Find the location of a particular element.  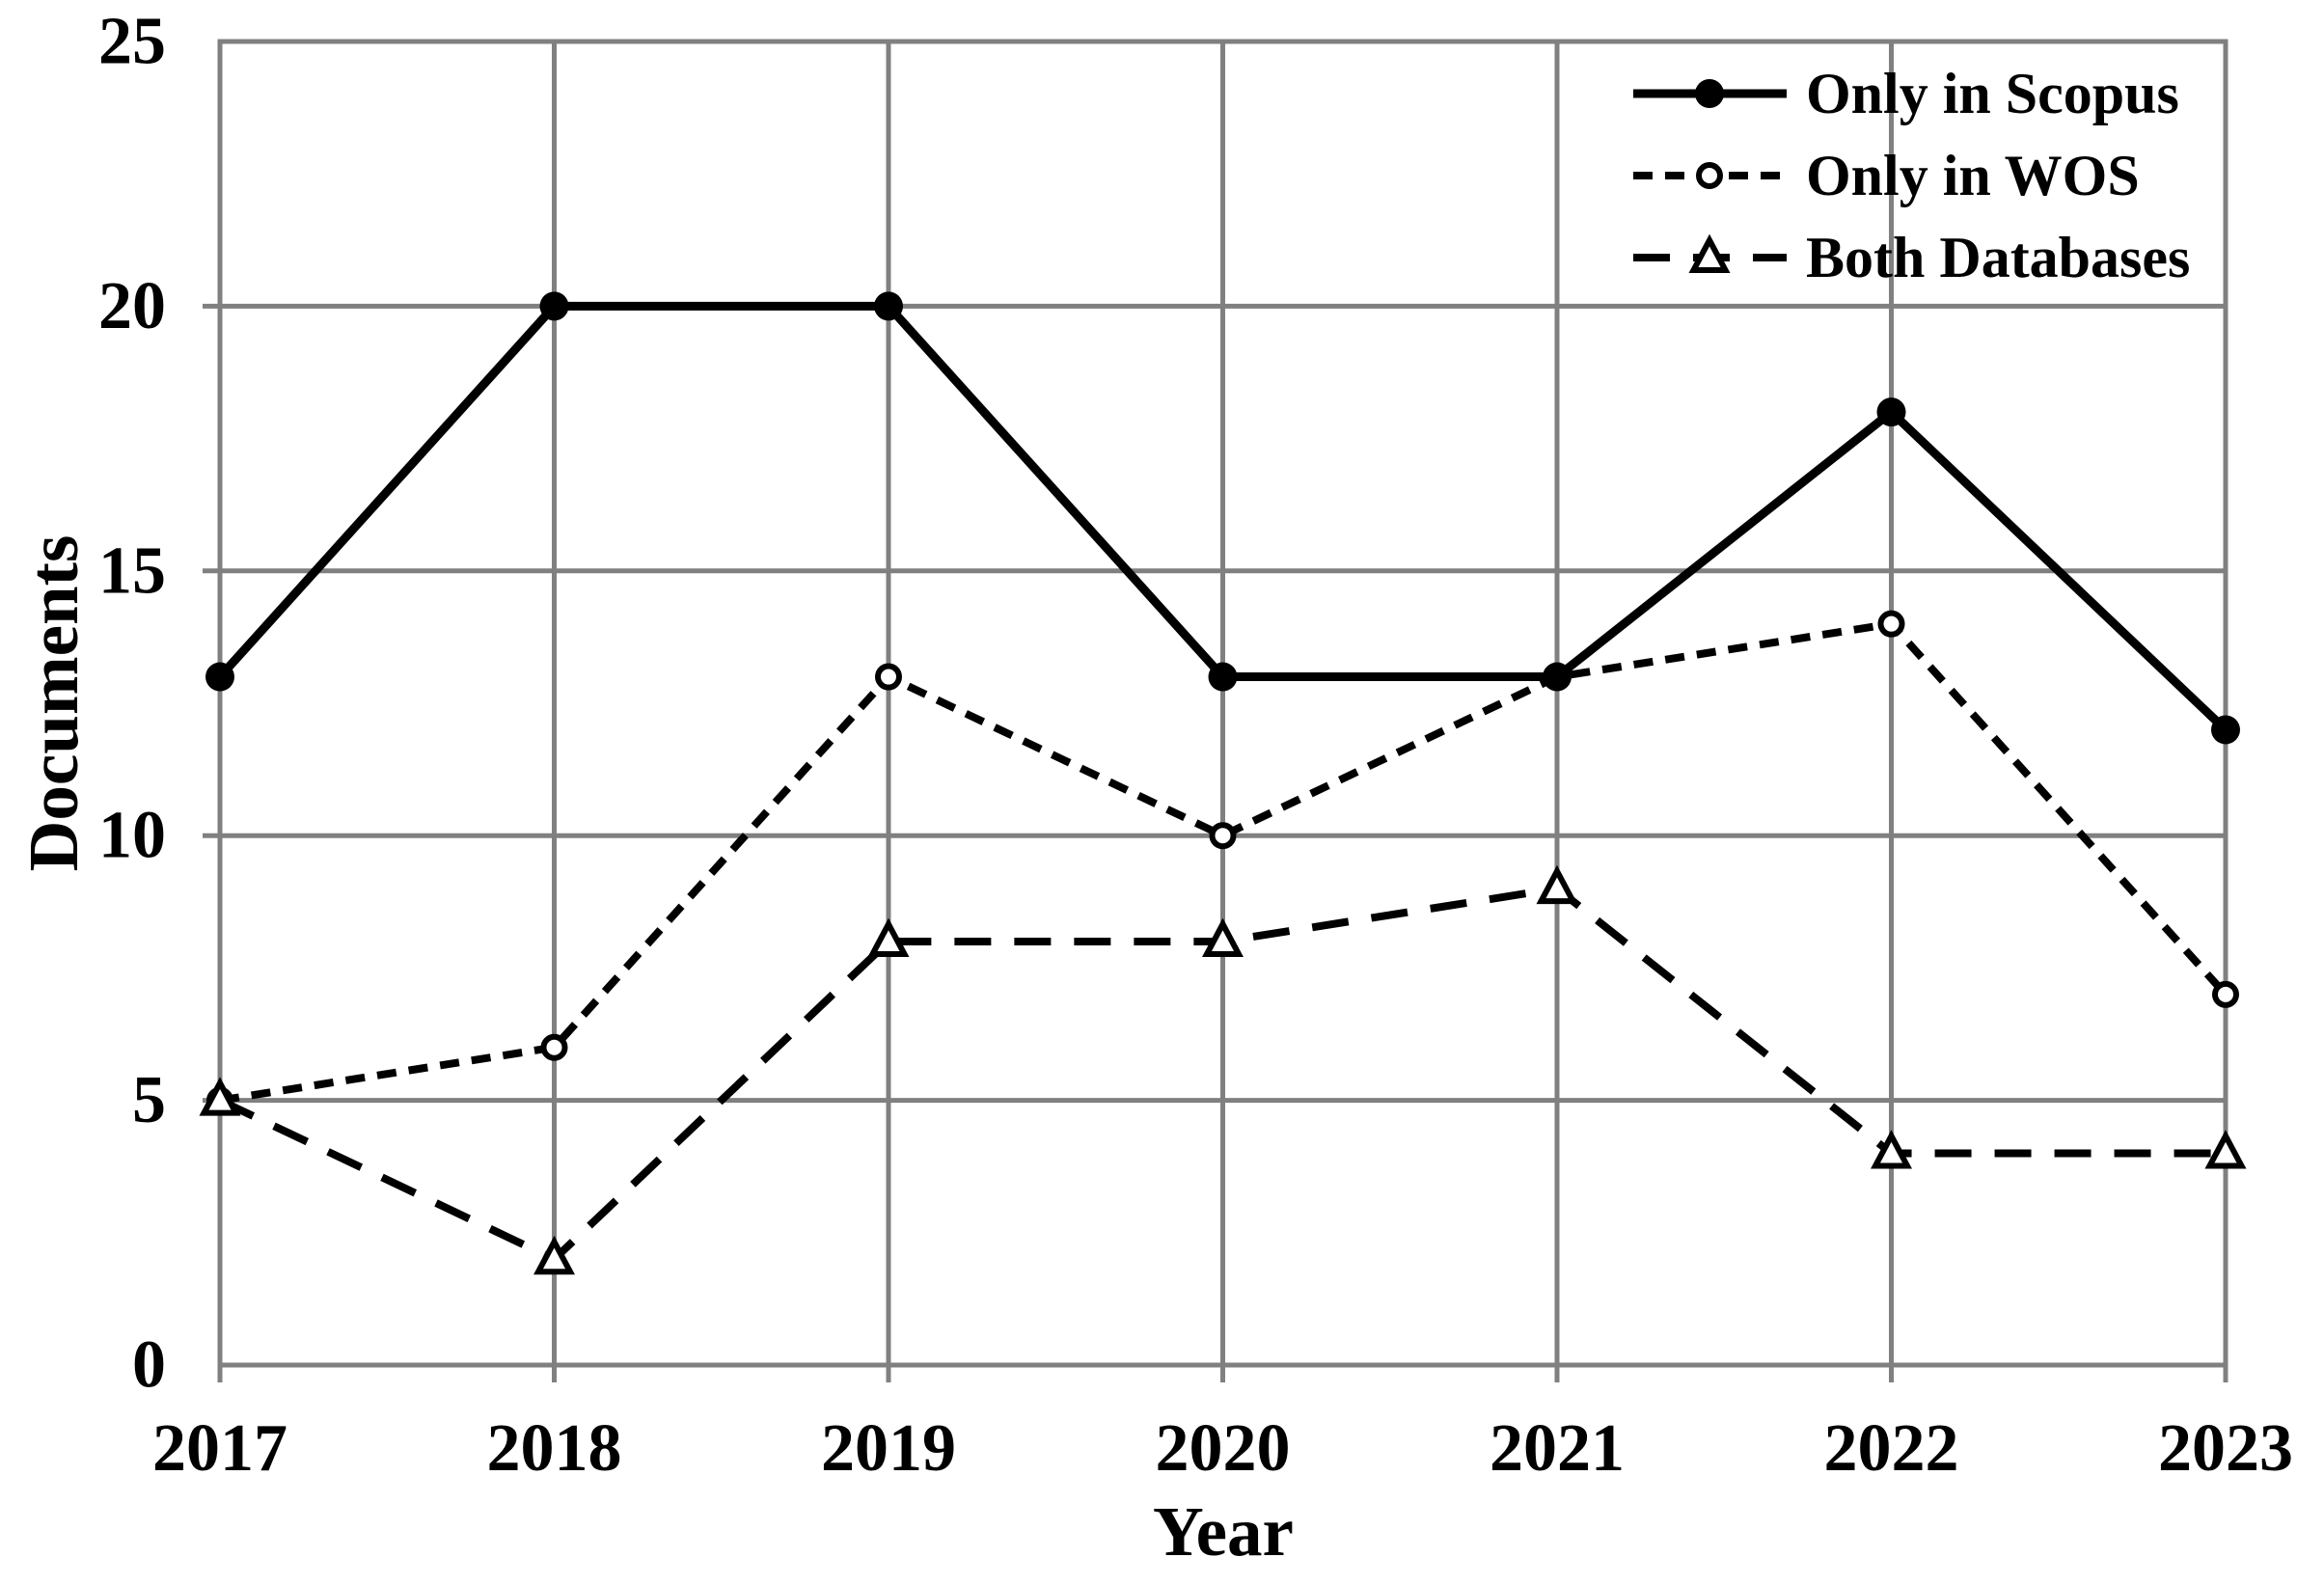

x-tick-label-2017: 2017 is located at coordinates (219, 1448).